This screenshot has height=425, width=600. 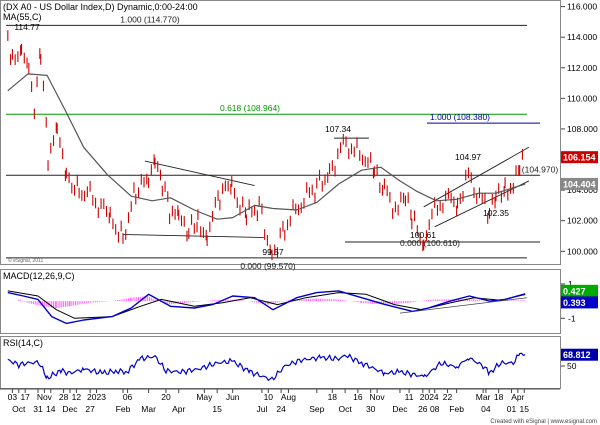 What do you see at coordinates (582, 98) in the screenshot?
I see `y-tick-label: 110.000` at bounding box center [582, 98].